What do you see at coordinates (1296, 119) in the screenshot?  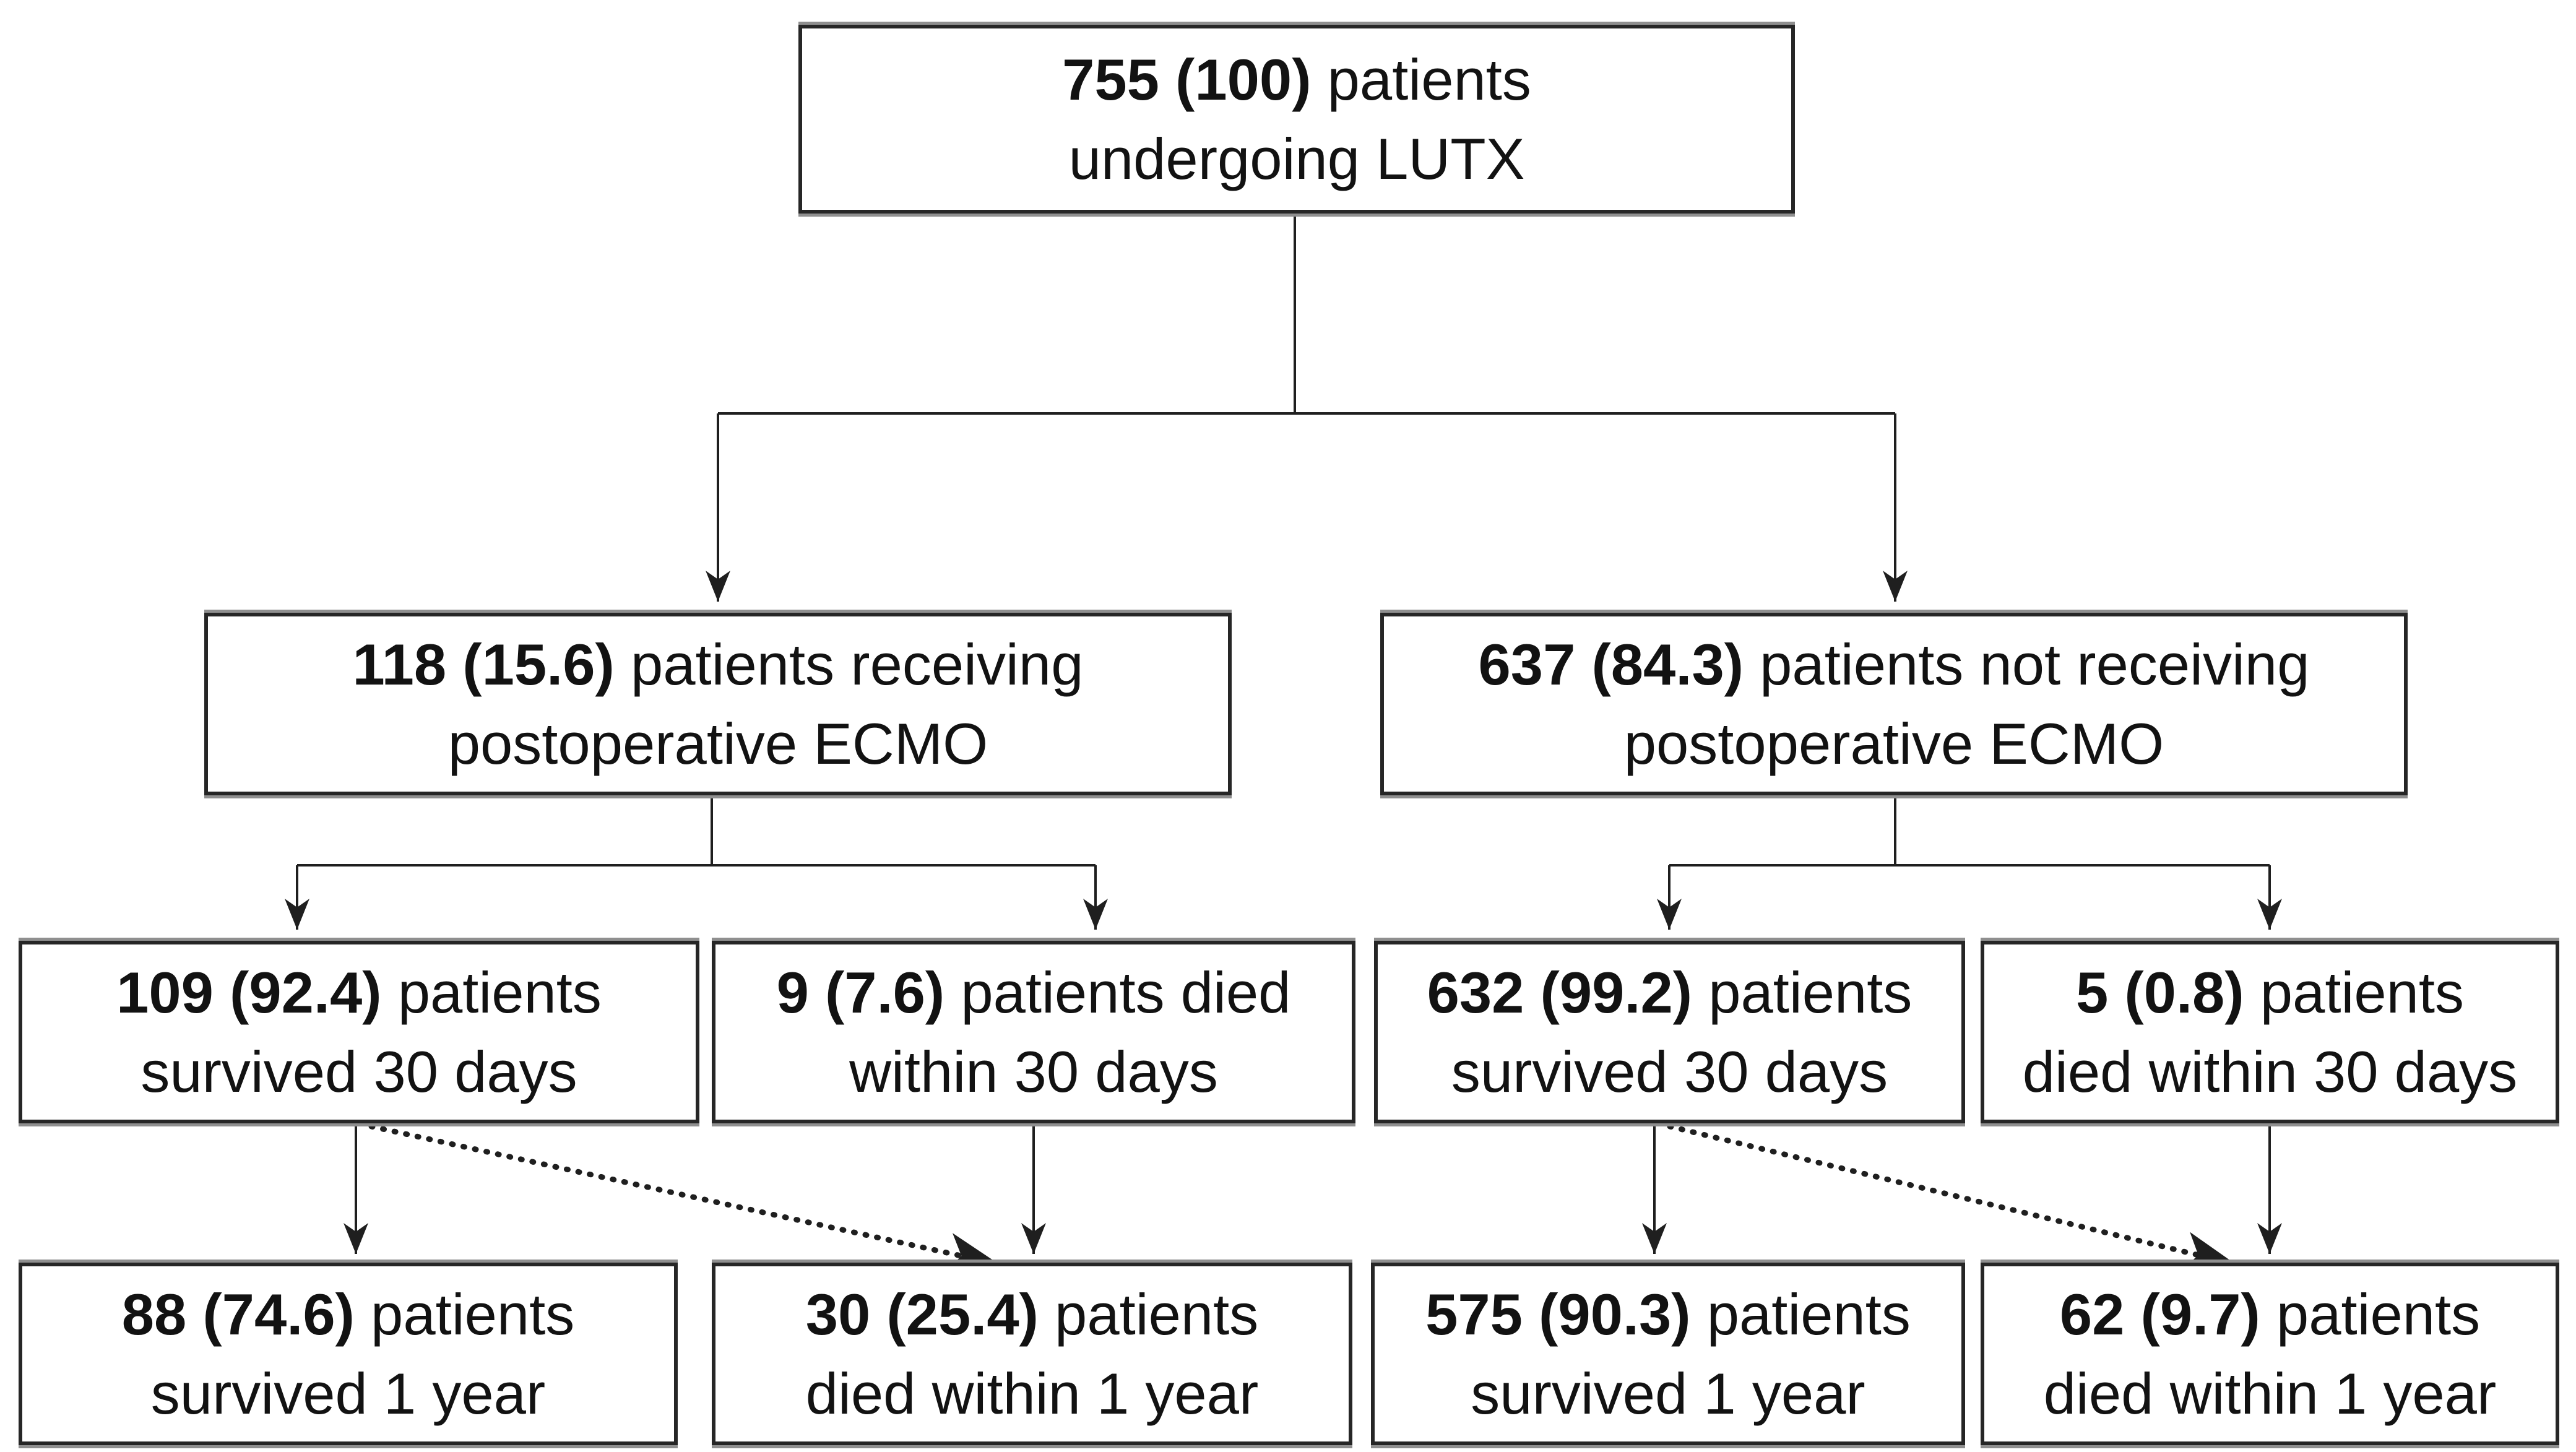 I see `node-total-lutx: 755 (100) patients undergoing LUTX` at bounding box center [1296, 119].